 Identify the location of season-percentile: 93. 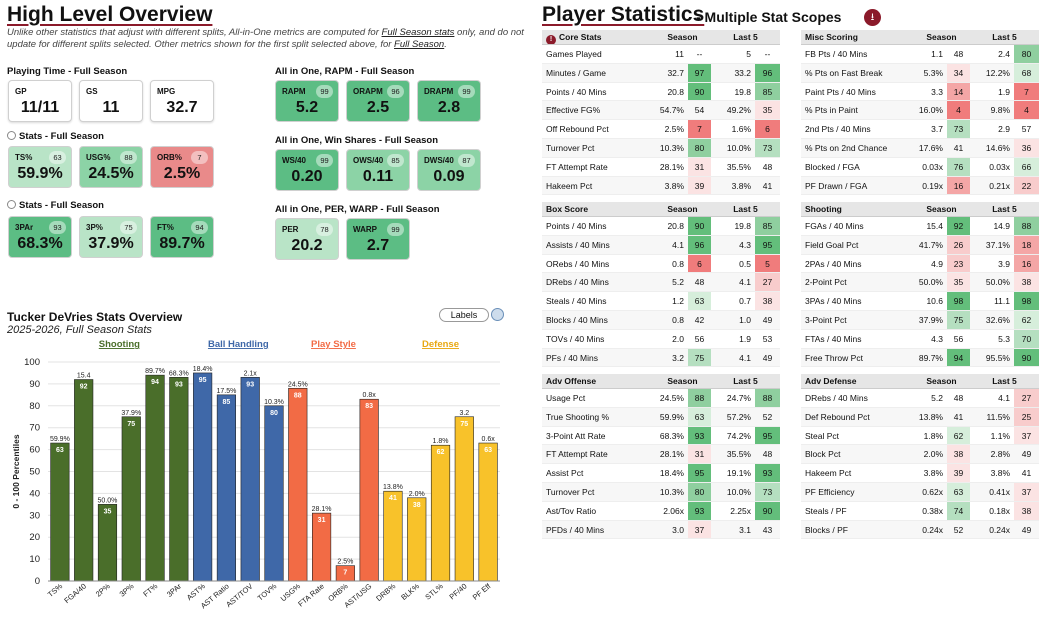
(699, 435).